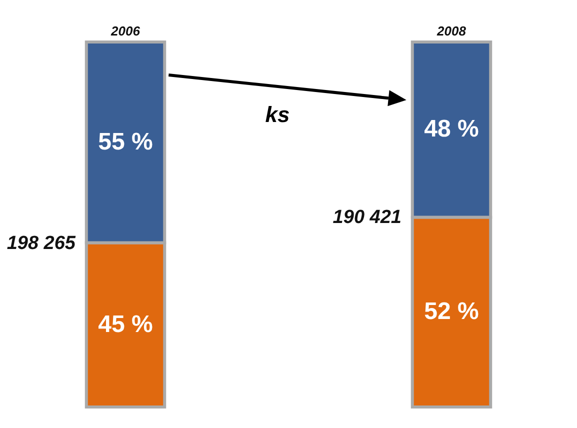 The image size is (577, 428). What do you see at coordinates (125, 324) in the screenshot?
I see `data-label: 45 %` at bounding box center [125, 324].